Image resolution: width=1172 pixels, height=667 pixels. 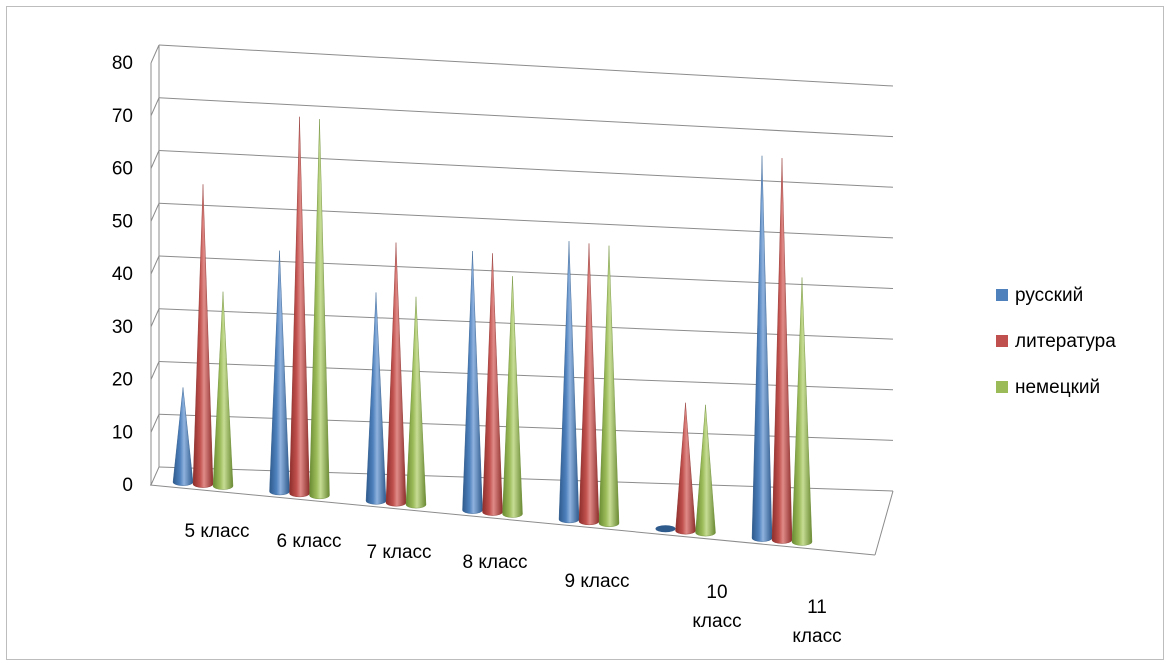 What do you see at coordinates (596, 581) in the screenshot?
I see `category-label: 9 класс` at bounding box center [596, 581].